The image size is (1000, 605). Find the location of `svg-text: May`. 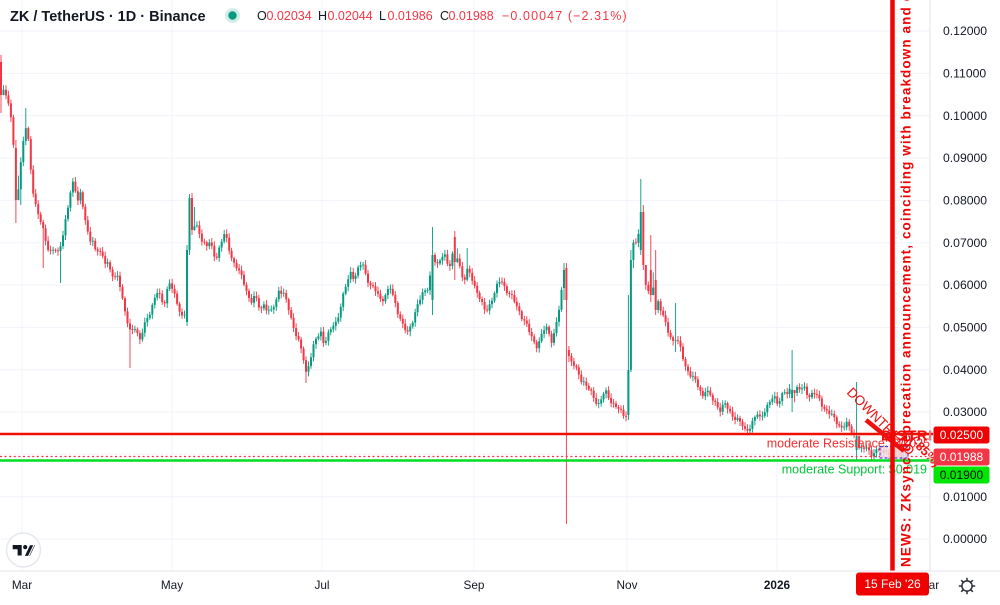

svg-text: May is located at coordinates (172, 585).